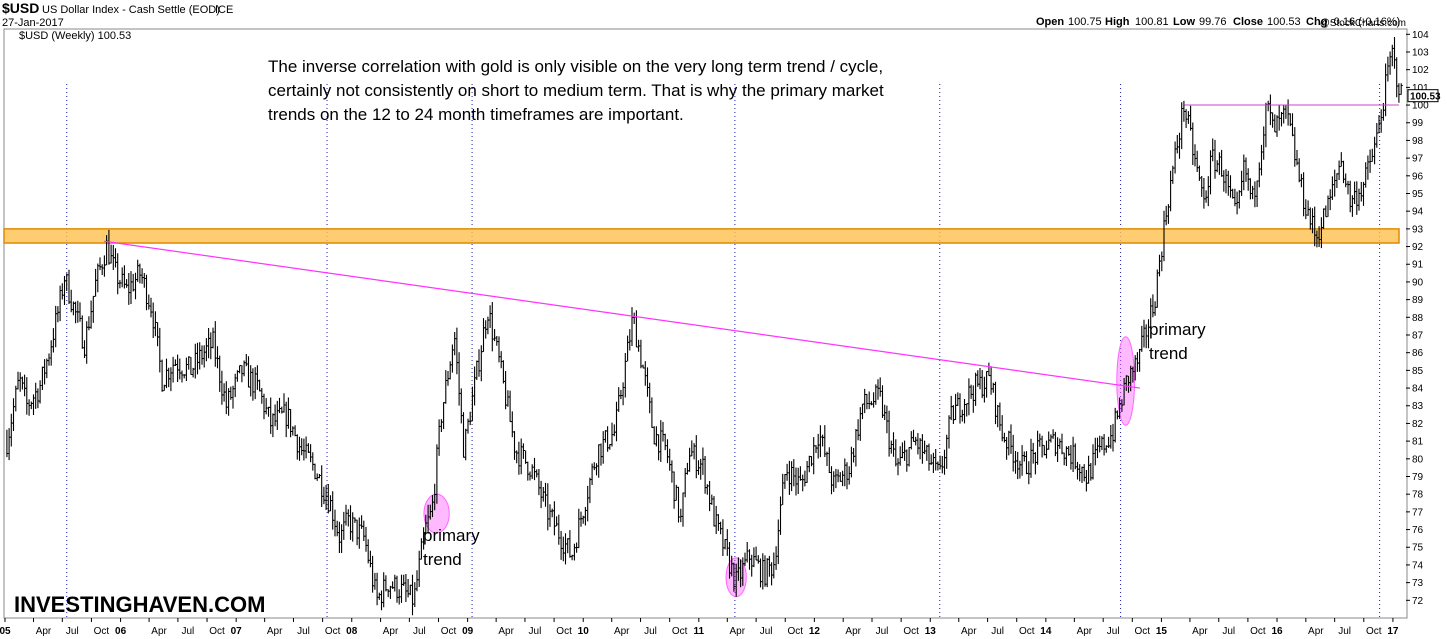 Image resolution: width=1447 pixels, height=639 pixels. What do you see at coordinates (131, 10) in the screenshot?
I see `chart-instrument-name: US Dollar Index - Cash Settle (EOD)` at bounding box center [131, 10].